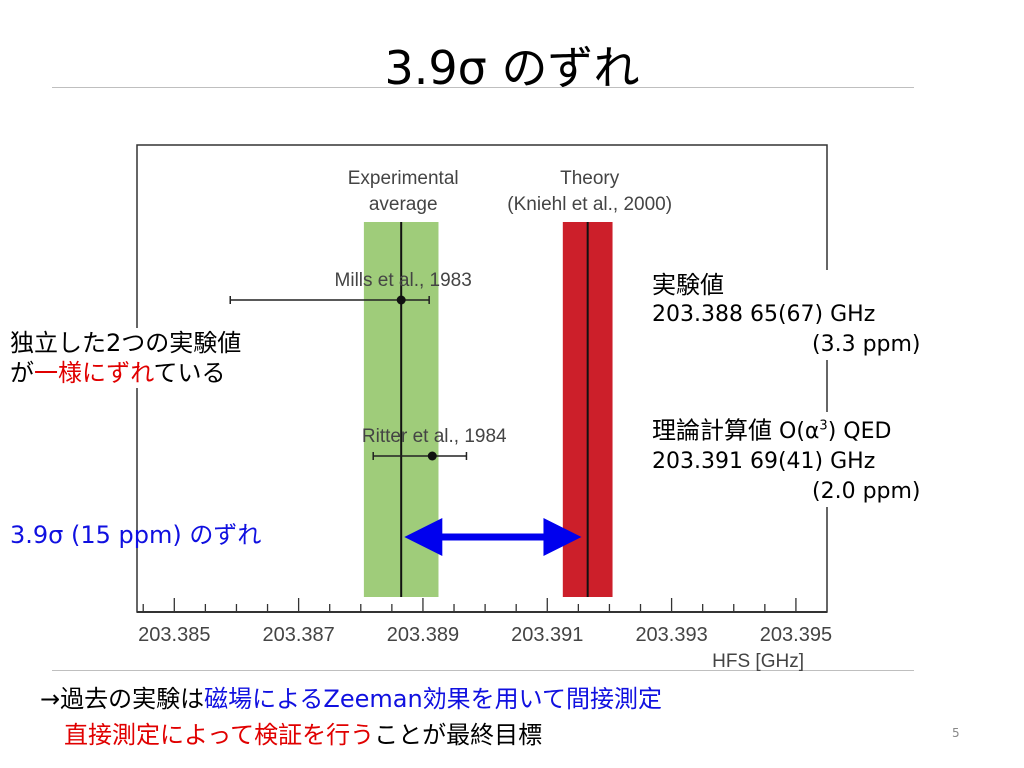 This screenshot has width=1024, height=768. I want to click on footer-1b: 磁場によるZeeman効果を用いて間接測定, so click(433, 699).